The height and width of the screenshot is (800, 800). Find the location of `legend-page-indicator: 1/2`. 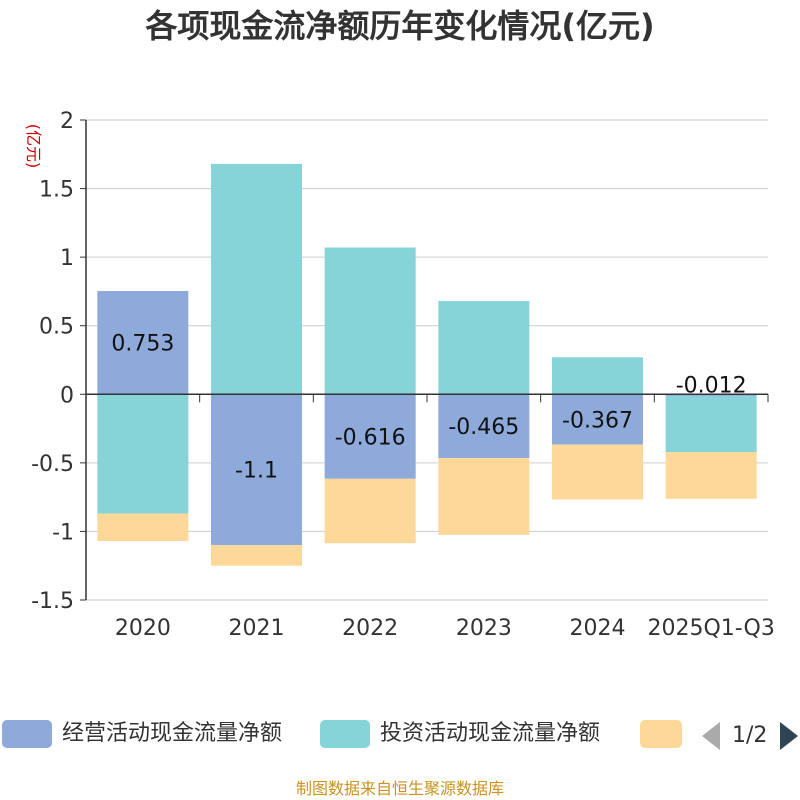

legend-page-indicator: 1/2 is located at coordinates (750, 735).